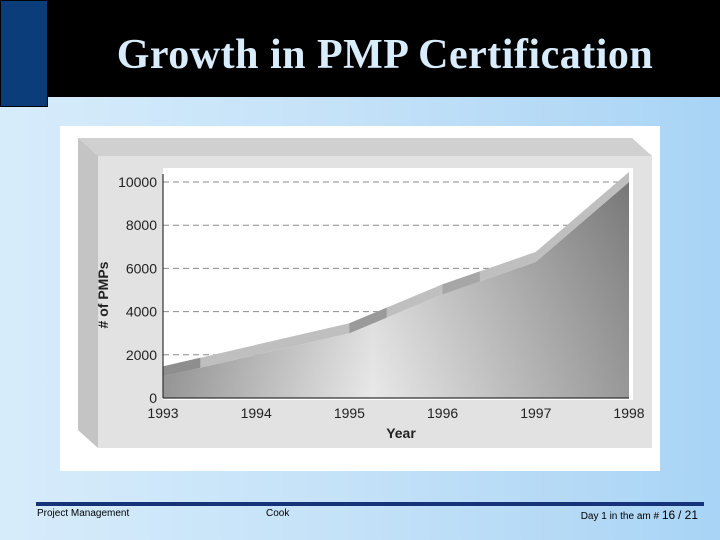 The height and width of the screenshot is (540, 720). I want to click on y-tick-label: 0, so click(153, 398).